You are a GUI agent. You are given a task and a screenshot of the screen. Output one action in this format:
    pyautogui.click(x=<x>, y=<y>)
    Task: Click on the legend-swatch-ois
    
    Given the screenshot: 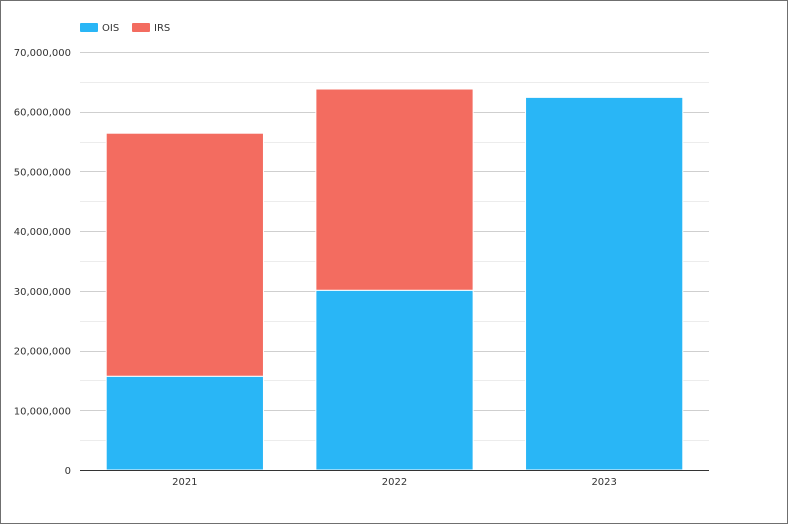 What is the action you would take?
    pyautogui.click(x=89, y=27)
    